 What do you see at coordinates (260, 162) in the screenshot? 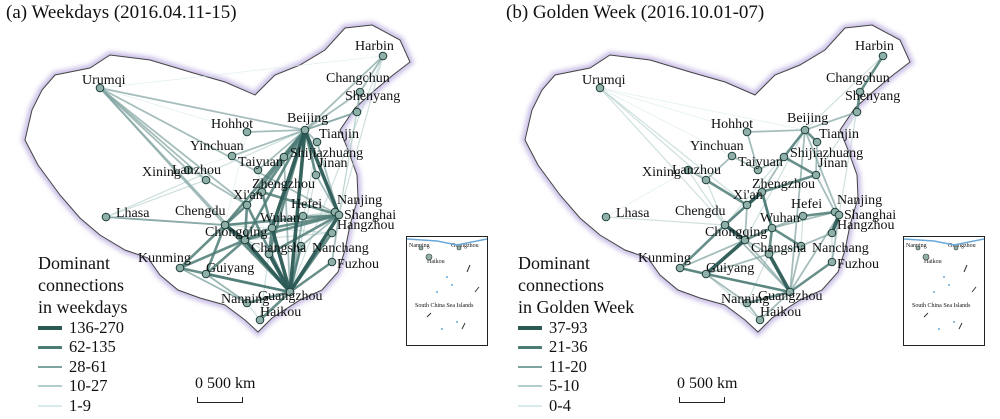
I see `city-label: Taiyuan` at bounding box center [260, 162].